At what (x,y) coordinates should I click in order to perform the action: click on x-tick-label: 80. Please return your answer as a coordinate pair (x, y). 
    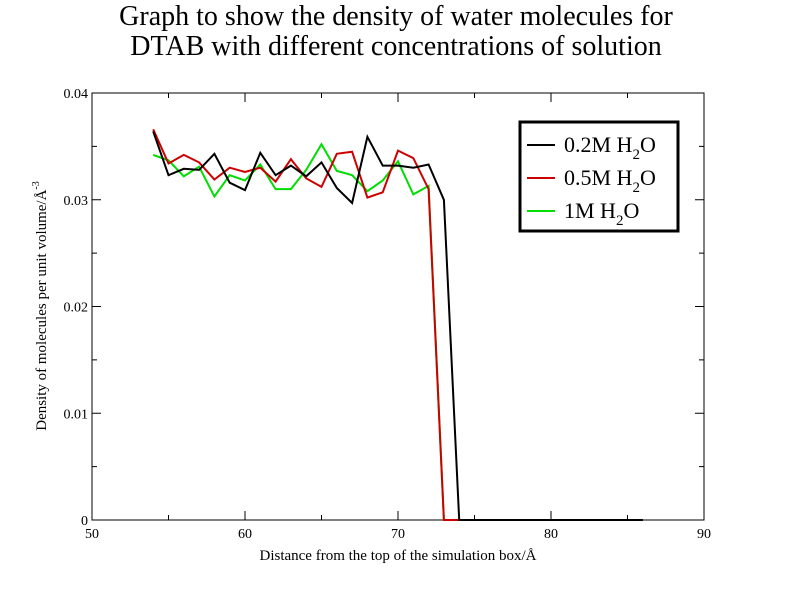
    Looking at the image, I should click on (551, 534).